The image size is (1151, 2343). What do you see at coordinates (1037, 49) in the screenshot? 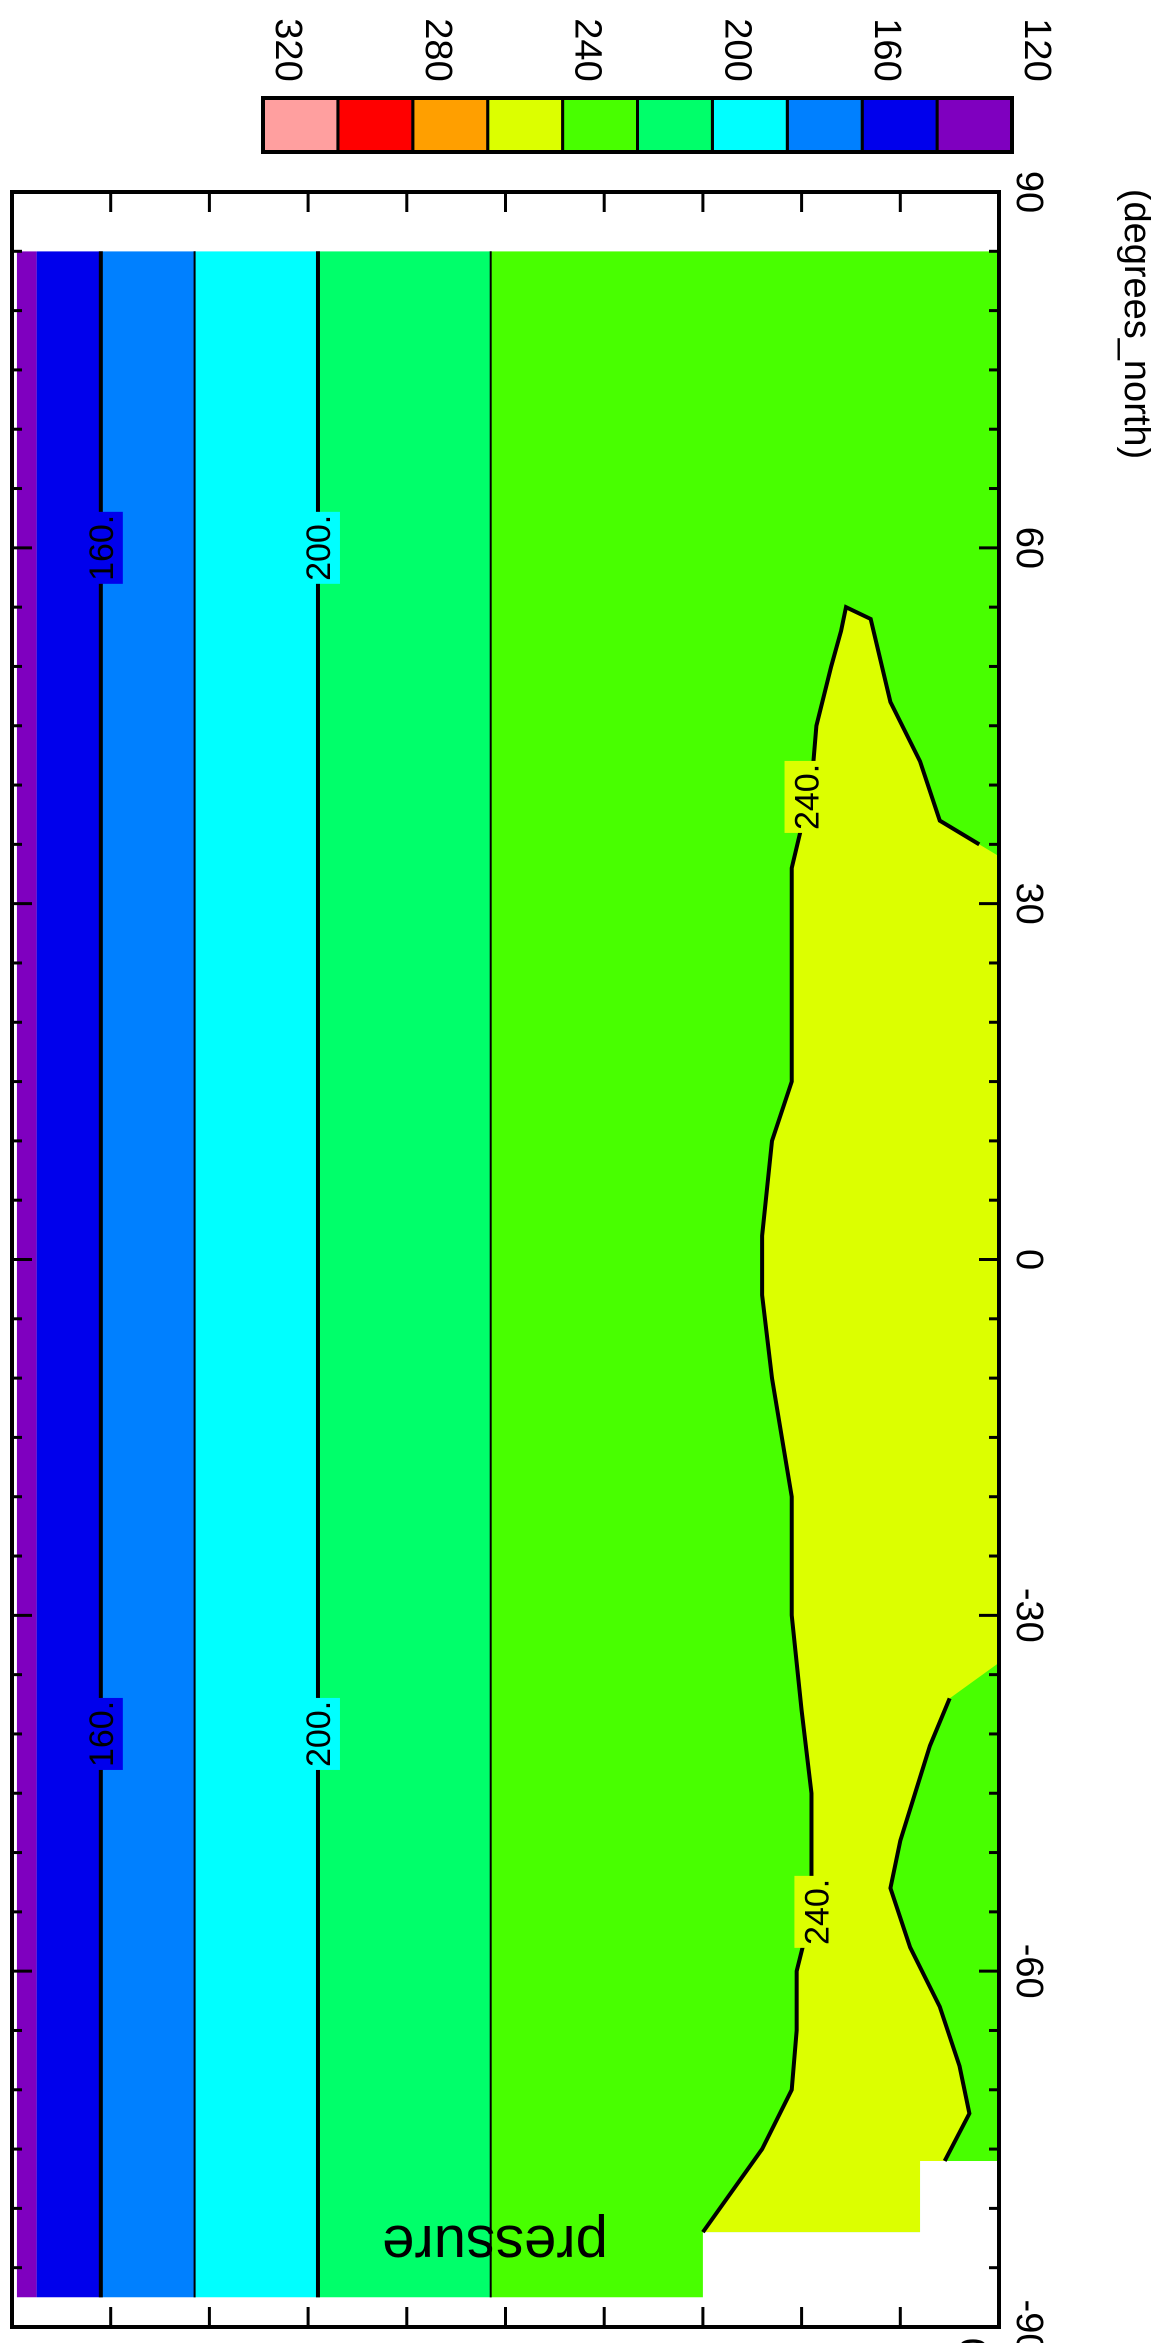
I see `colorbar-tick-label-0: 120` at bounding box center [1037, 49].